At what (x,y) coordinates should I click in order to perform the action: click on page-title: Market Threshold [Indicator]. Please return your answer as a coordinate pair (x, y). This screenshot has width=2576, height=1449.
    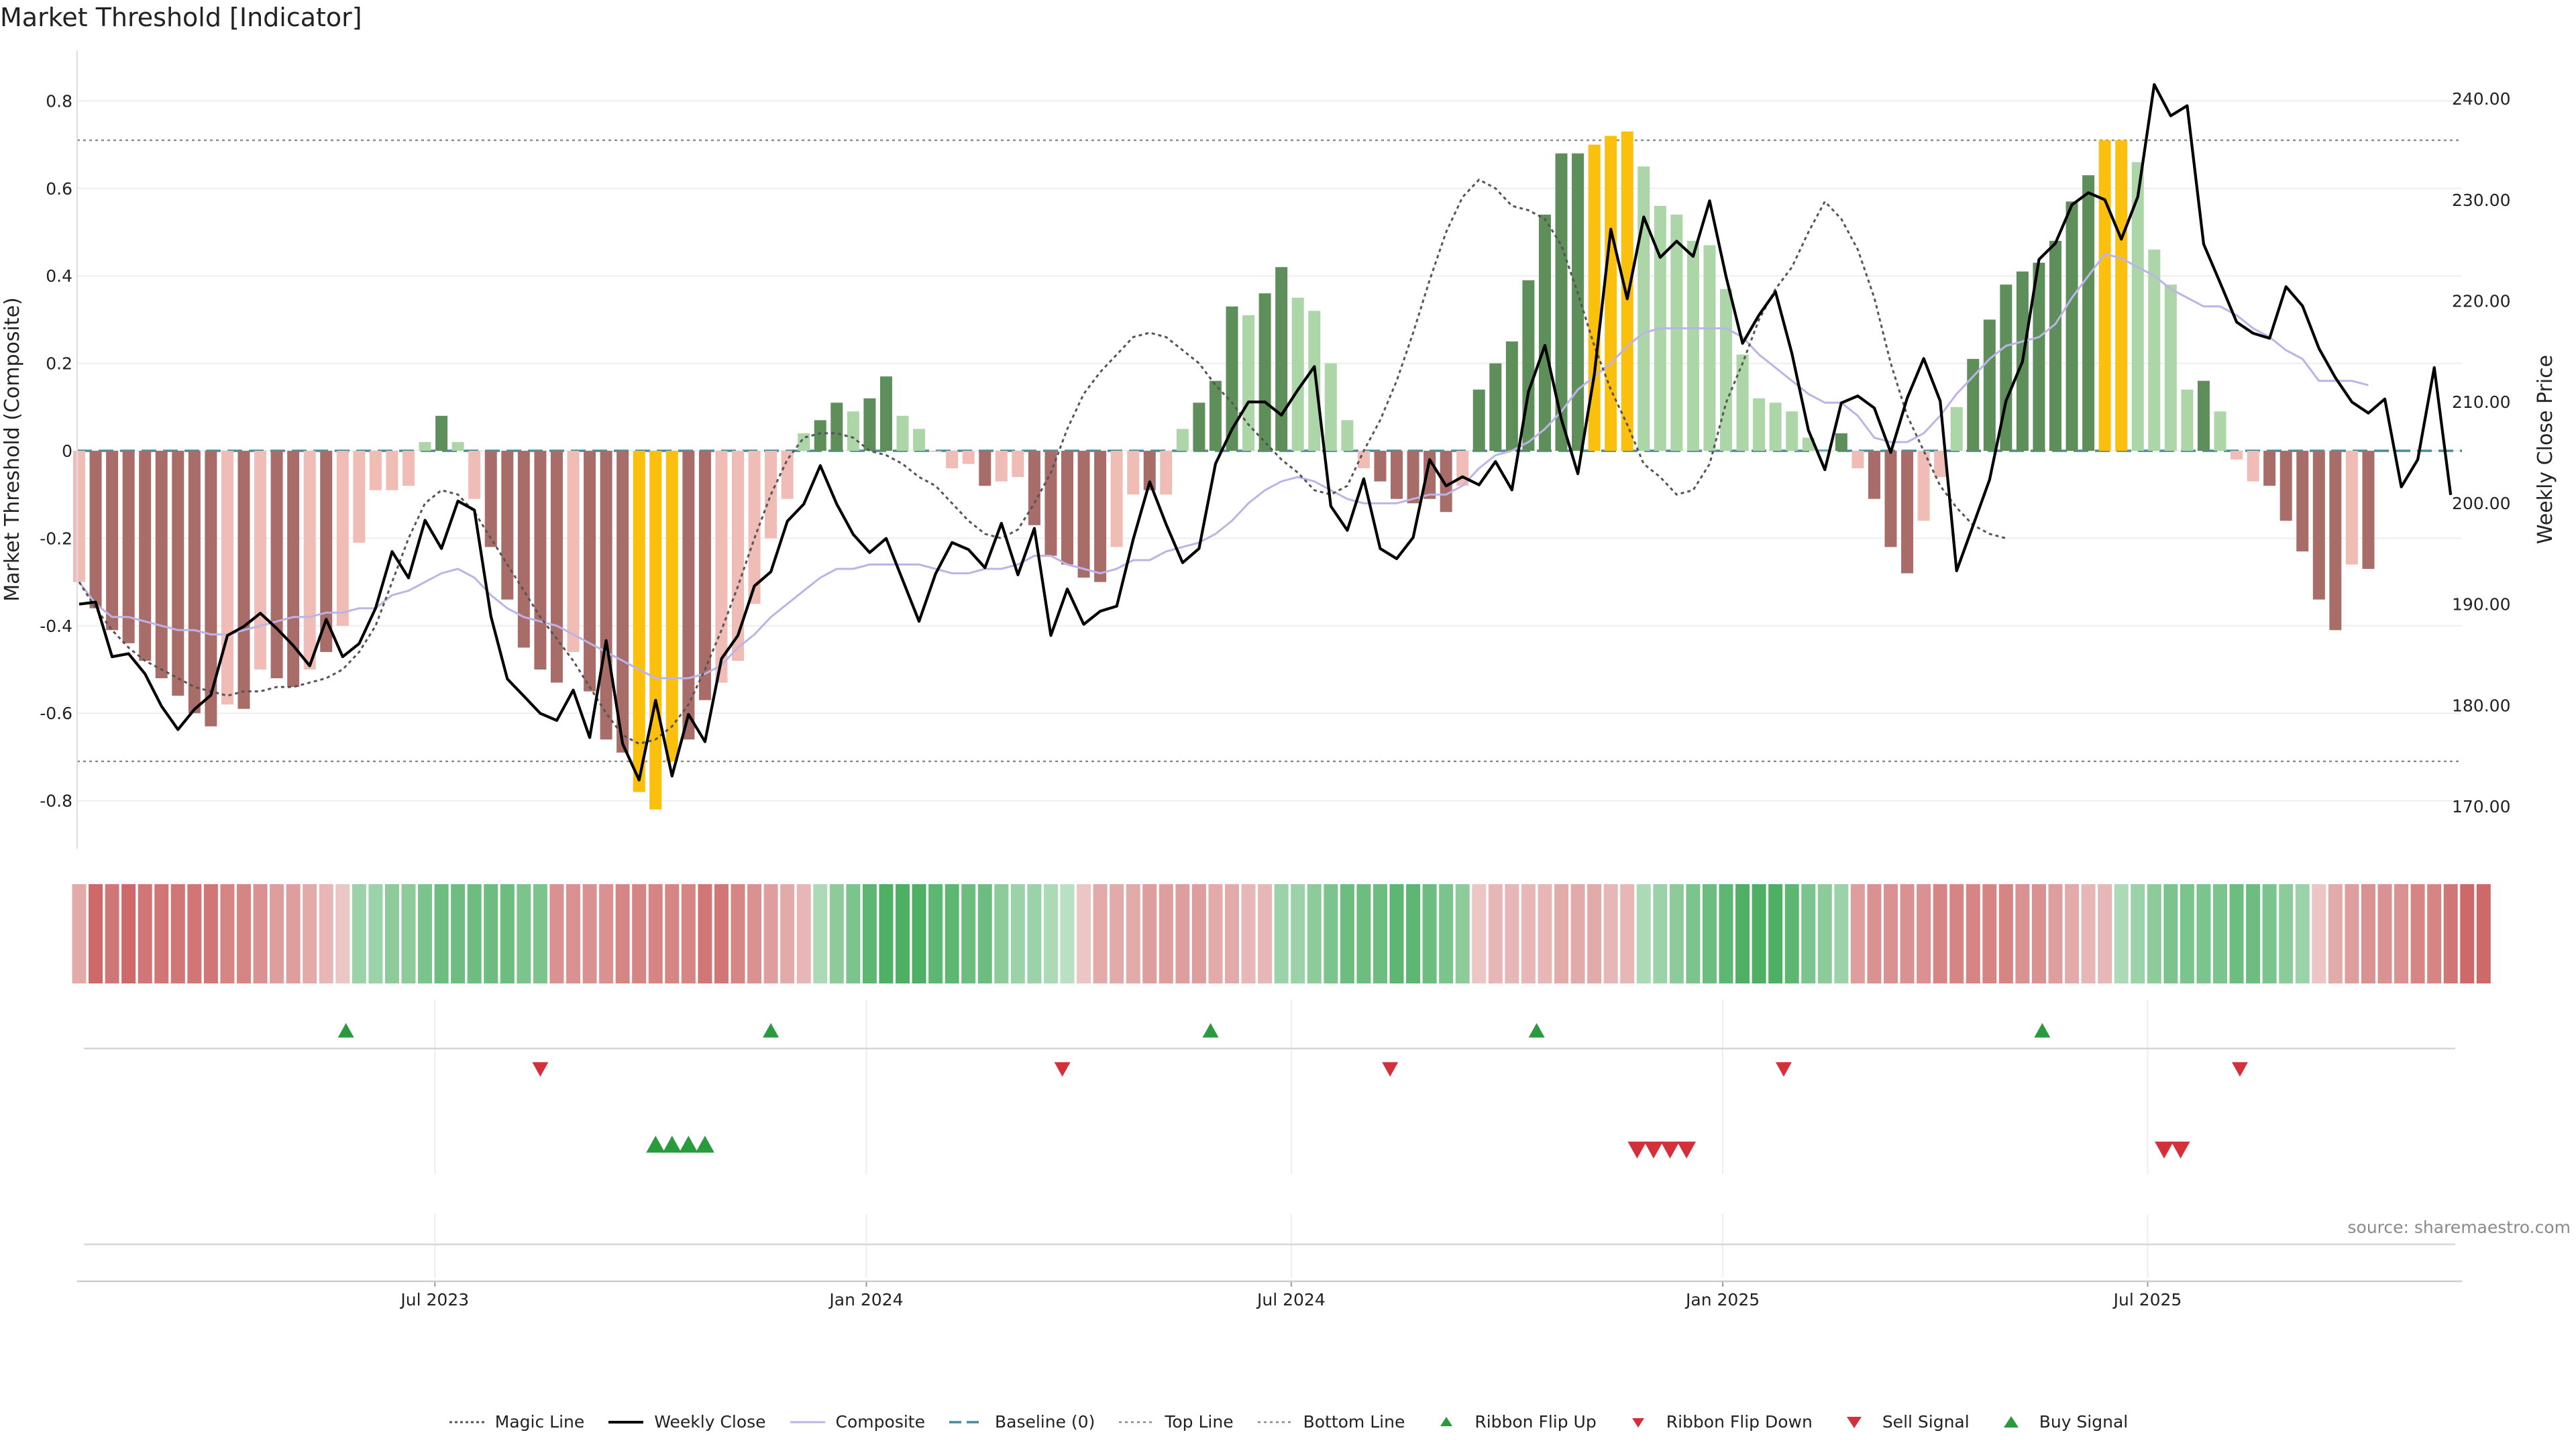
    Looking at the image, I should click on (181, 17).